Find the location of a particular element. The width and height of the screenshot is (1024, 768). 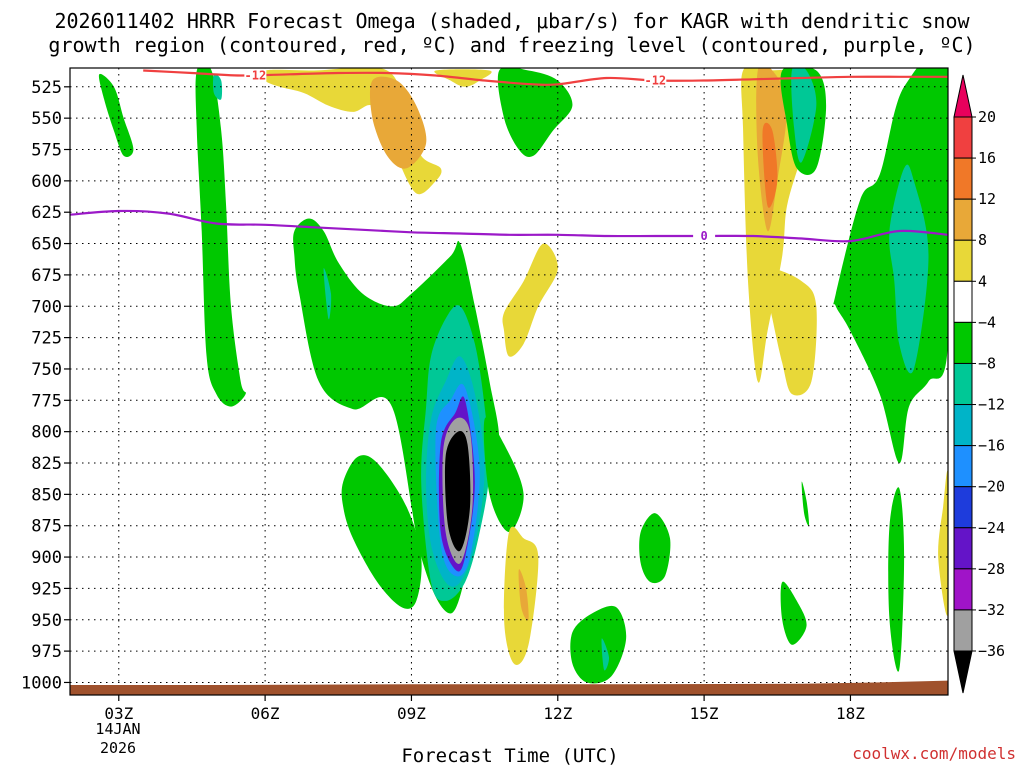

y-tick-label-950: 950 is located at coordinates (46, 621).